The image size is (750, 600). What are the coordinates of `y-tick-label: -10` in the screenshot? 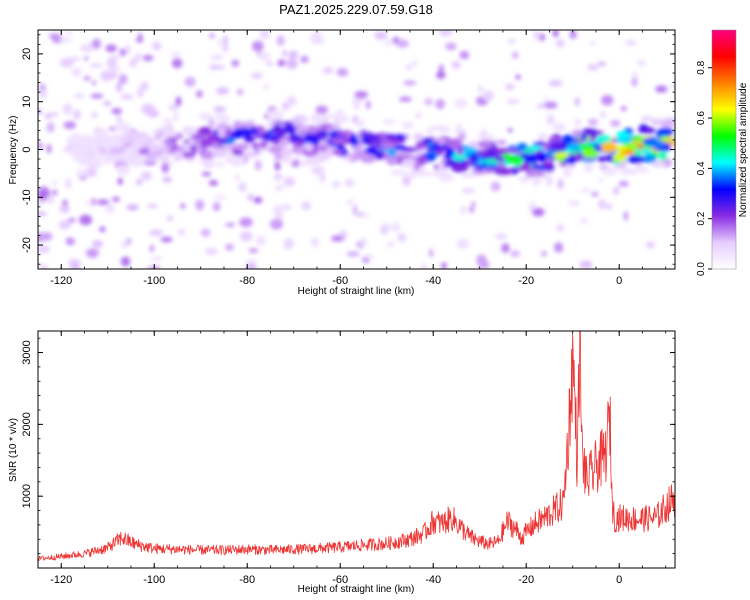 It's located at (27, 197).